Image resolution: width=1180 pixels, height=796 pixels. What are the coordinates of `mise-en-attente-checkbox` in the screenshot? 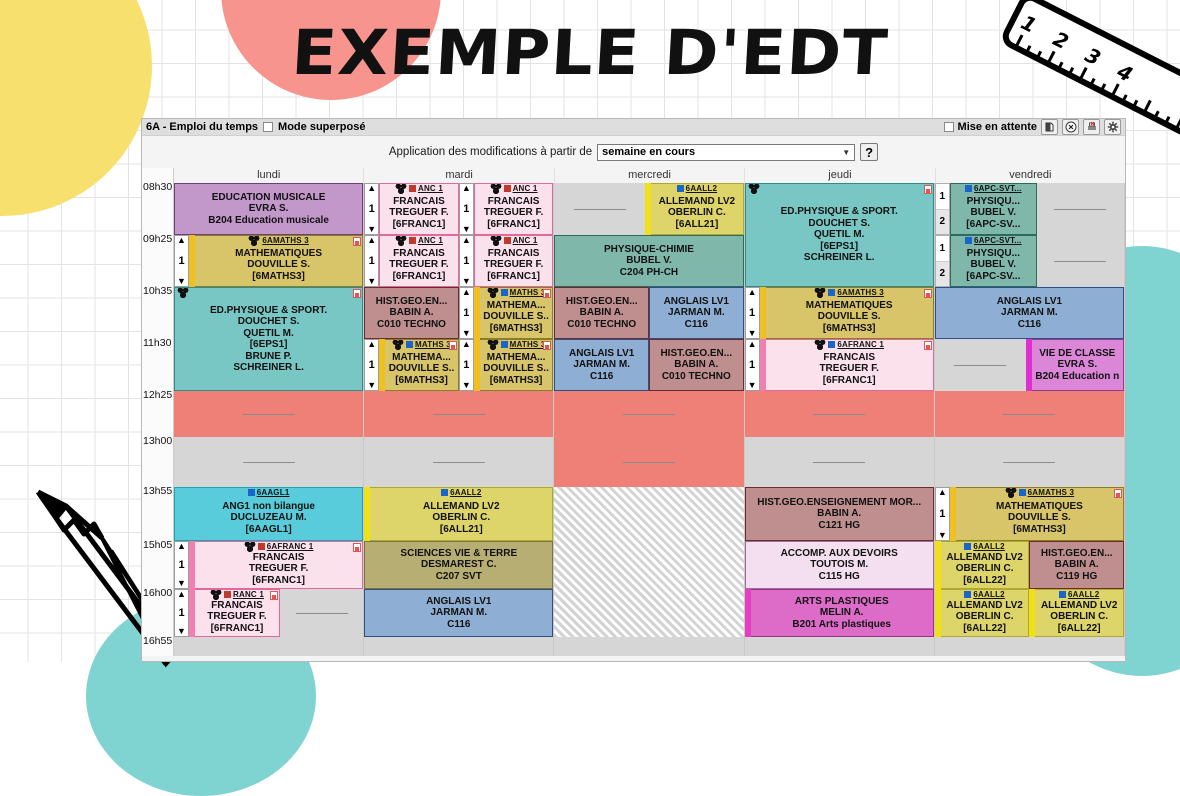 It's located at (948, 127).